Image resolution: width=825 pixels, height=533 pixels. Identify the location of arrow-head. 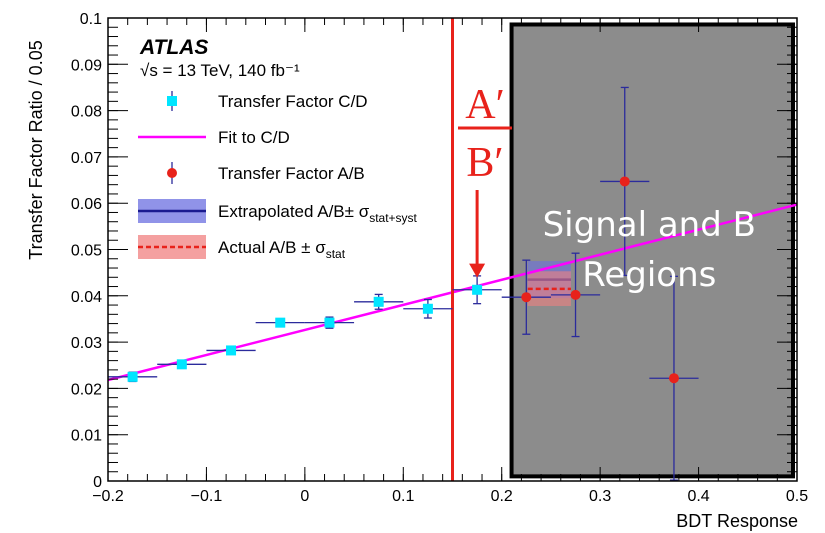
(477, 270).